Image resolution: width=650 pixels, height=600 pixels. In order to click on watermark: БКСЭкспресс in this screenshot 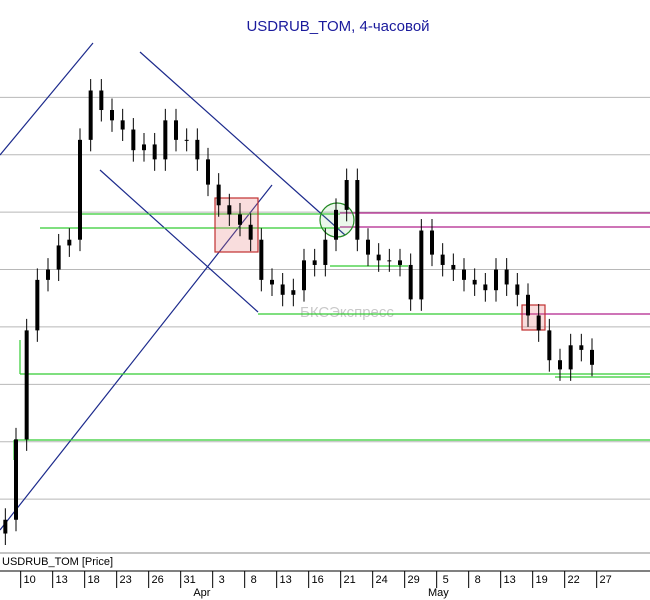, I will do `click(347, 312)`.